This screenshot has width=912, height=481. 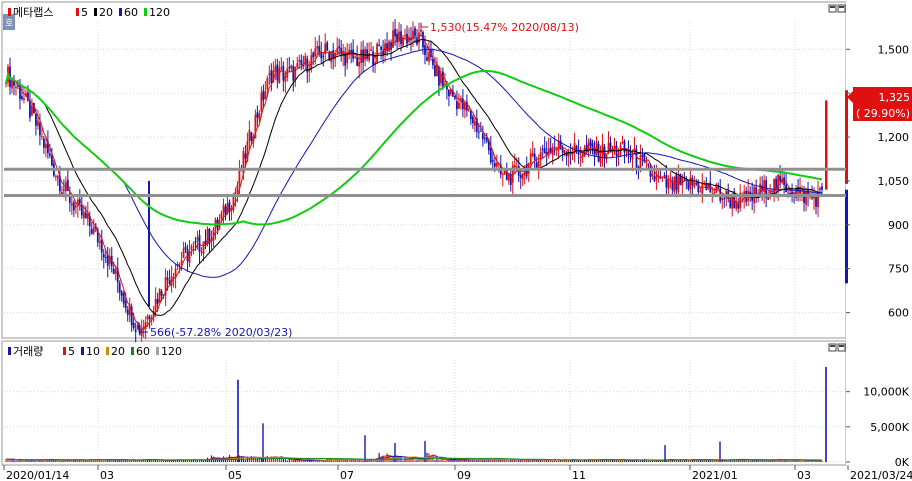 I want to click on y-tick-label: 600, so click(x=898, y=313).